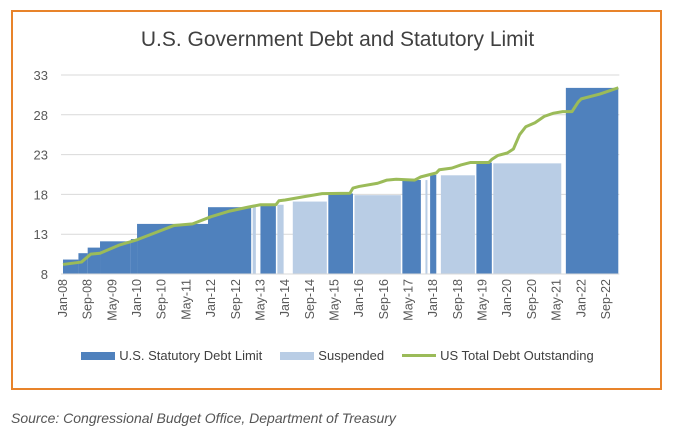 The height and width of the screenshot is (442, 675). What do you see at coordinates (41, 234) in the screenshot?
I see `y-tick-label: 13` at bounding box center [41, 234].